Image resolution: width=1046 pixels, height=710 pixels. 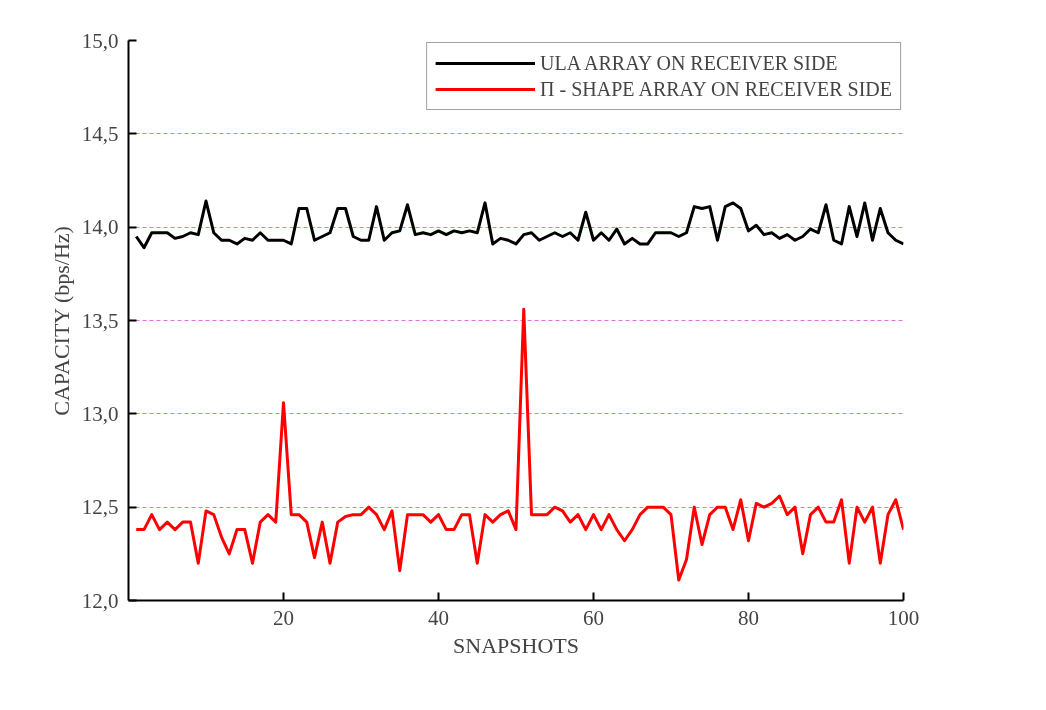 I want to click on y-tick-label: 12,5, so click(x=100, y=507).